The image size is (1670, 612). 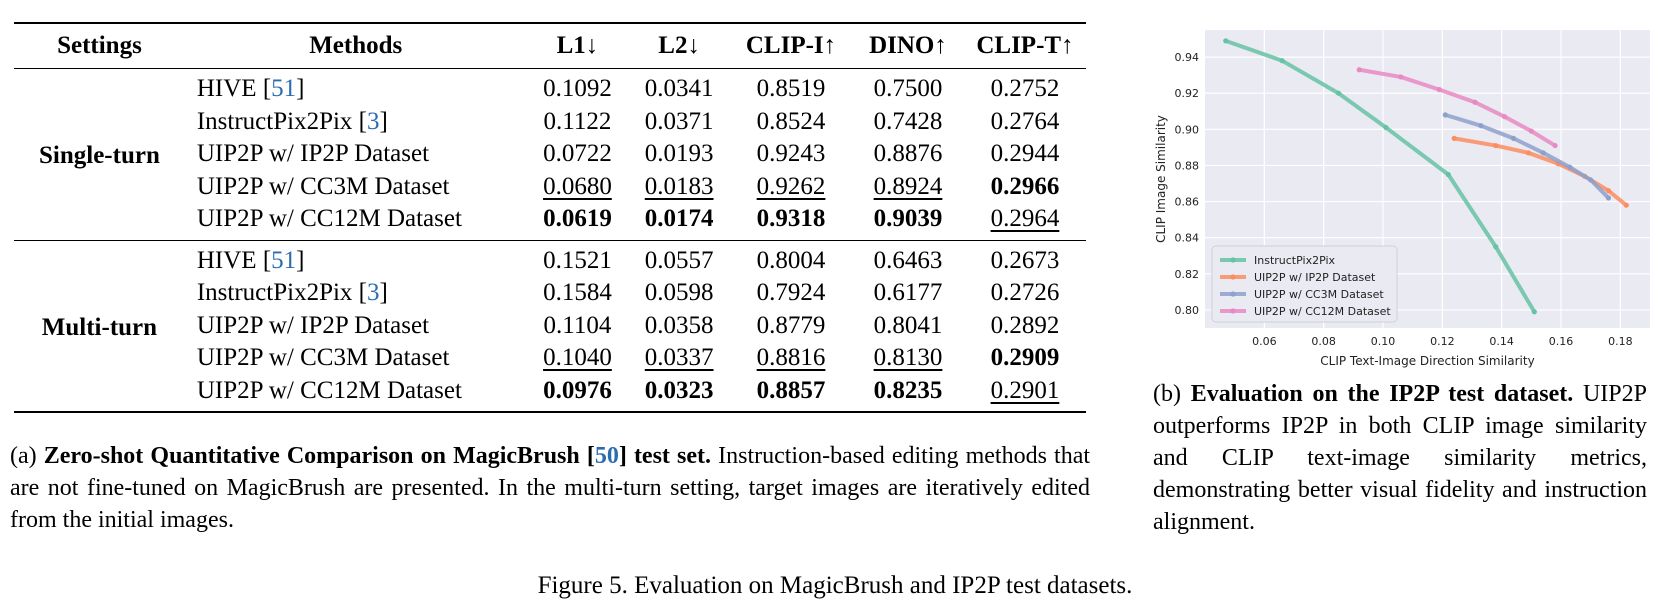 I want to click on metric-cell: 0.1040, so click(x=578, y=358).